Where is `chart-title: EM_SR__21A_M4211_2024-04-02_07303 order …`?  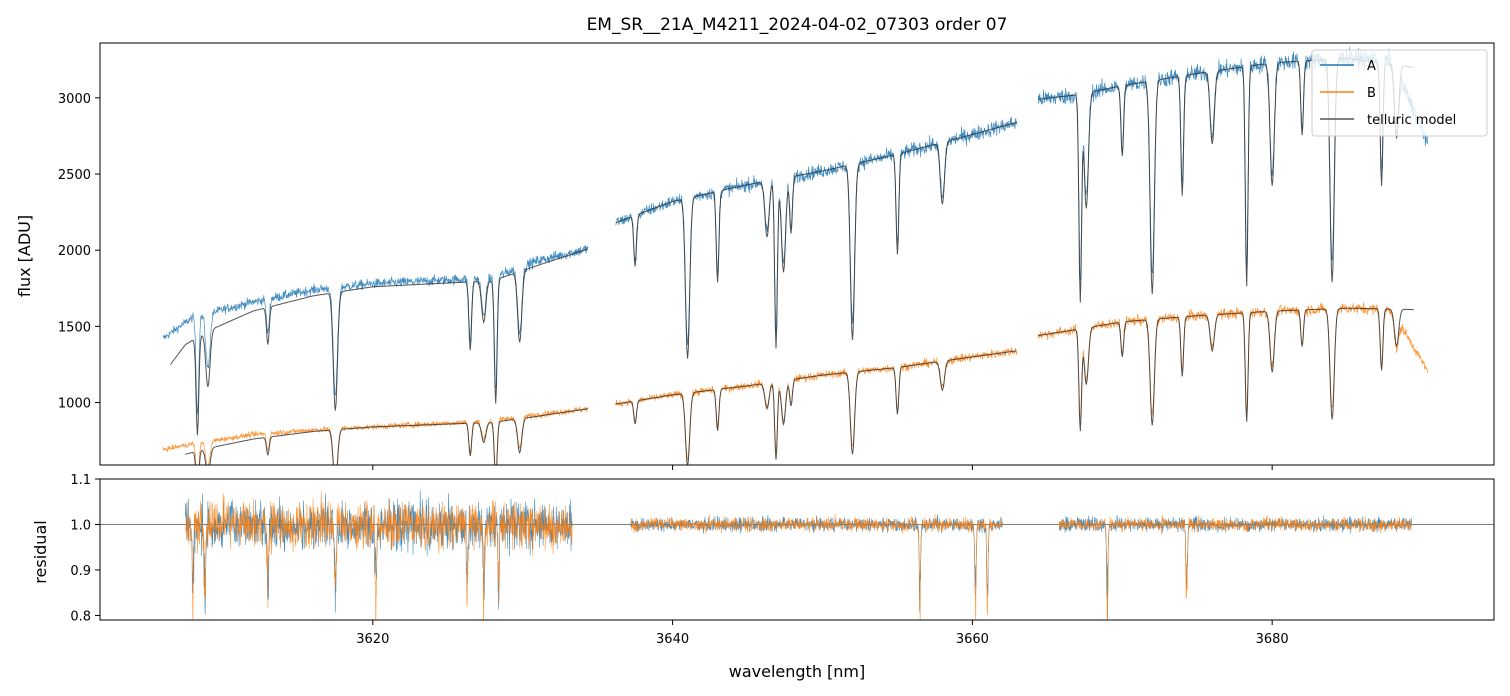
chart-title: EM_SR__21A_M4211_2024-04-02_07303 order … is located at coordinates (797, 25).